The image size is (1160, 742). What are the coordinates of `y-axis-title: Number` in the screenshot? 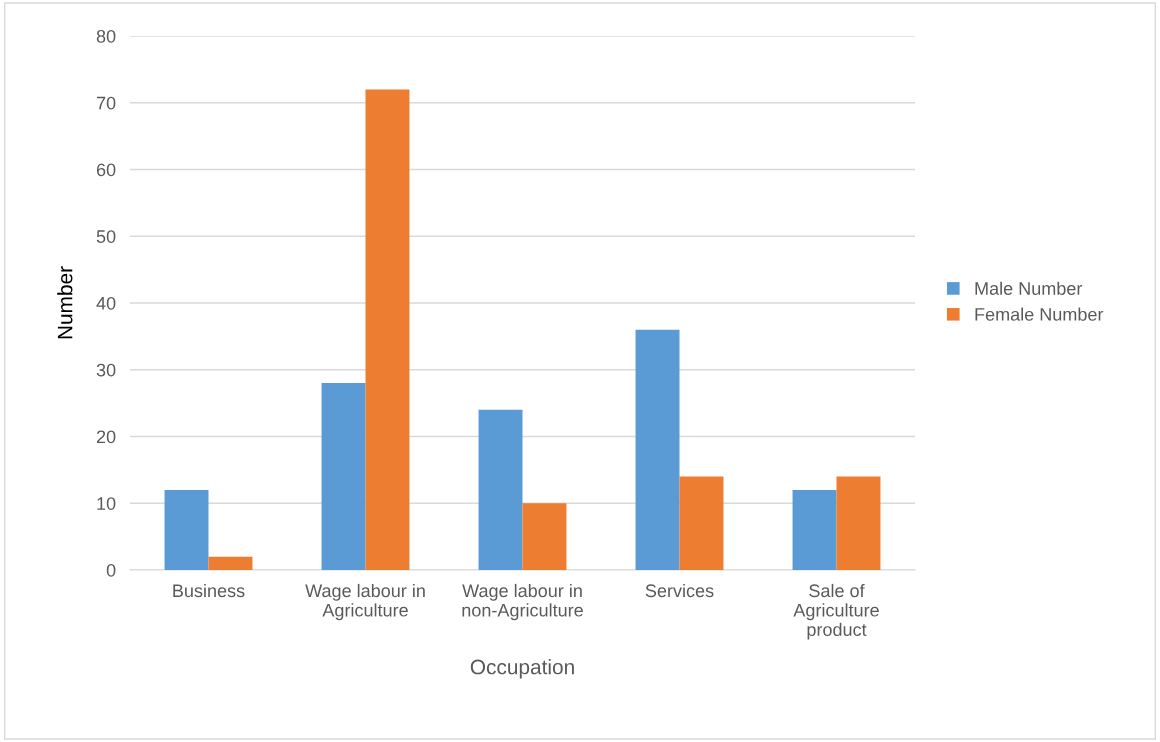 It's located at (65, 302).